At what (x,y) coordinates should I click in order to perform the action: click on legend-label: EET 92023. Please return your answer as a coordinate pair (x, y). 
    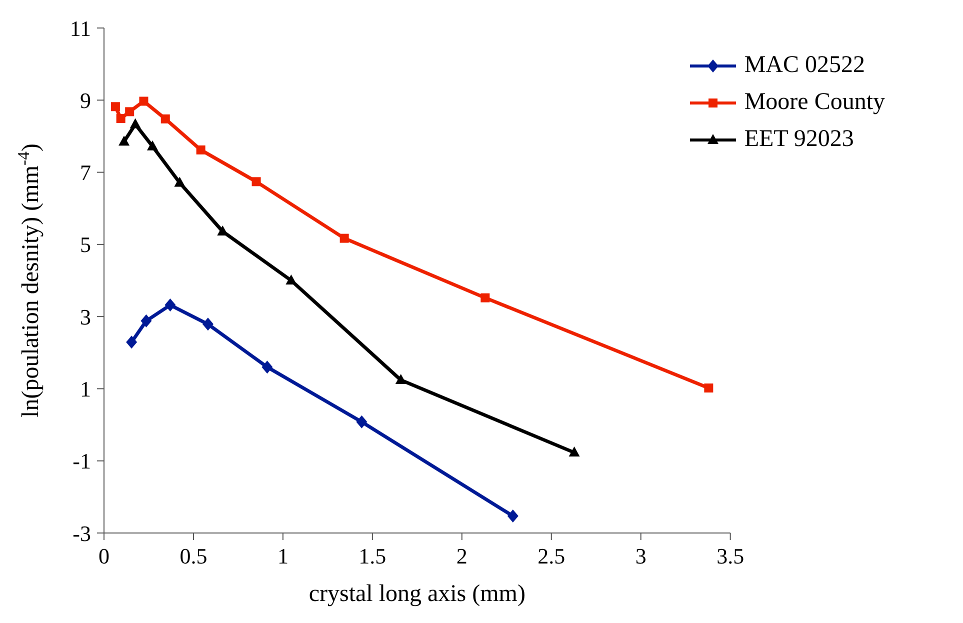
    Looking at the image, I should click on (799, 139).